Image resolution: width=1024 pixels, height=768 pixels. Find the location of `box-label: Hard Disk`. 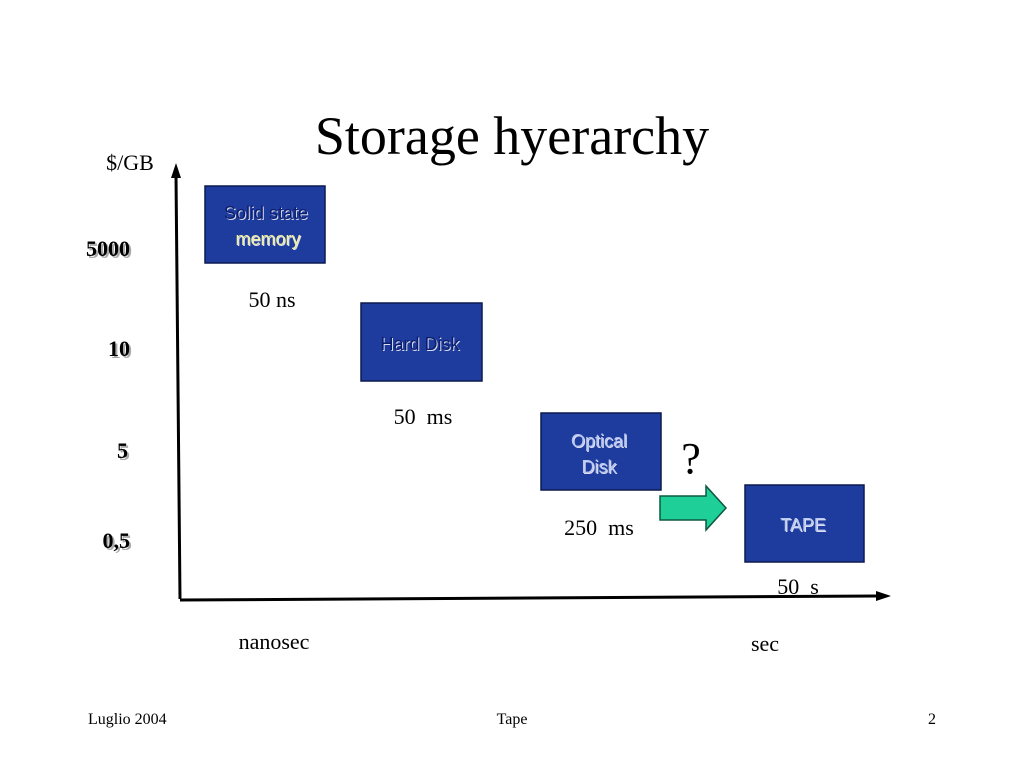

box-label: Hard Disk is located at coordinates (420, 344).